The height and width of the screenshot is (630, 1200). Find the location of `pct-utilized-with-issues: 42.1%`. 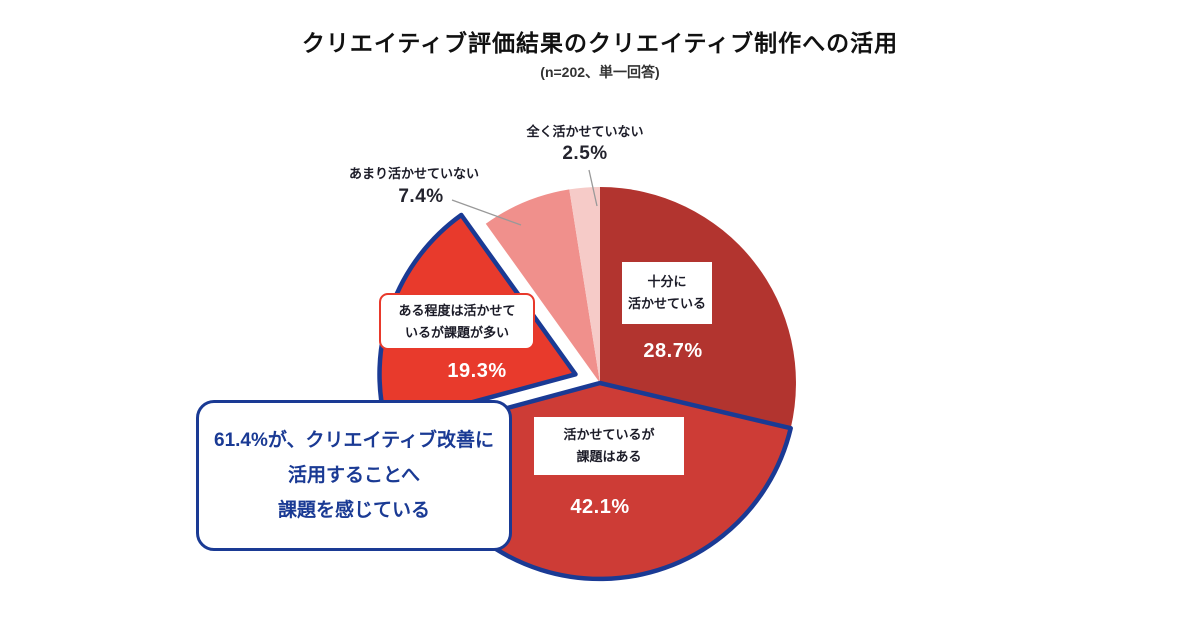

pct-utilized-with-issues: 42.1% is located at coordinates (600, 507).